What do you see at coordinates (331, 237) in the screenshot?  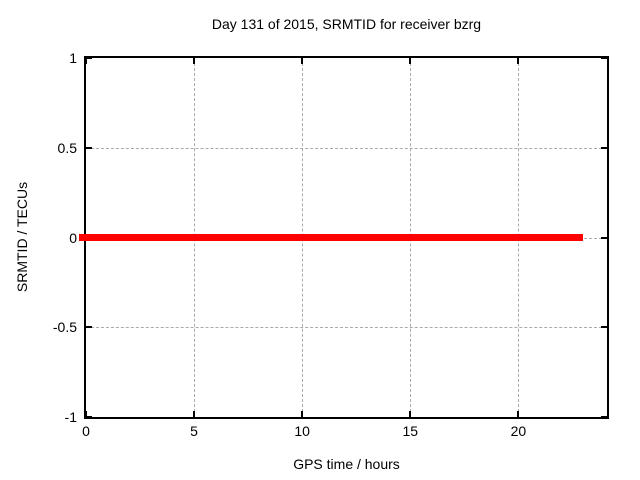 I see `data-series-line` at bounding box center [331, 237].